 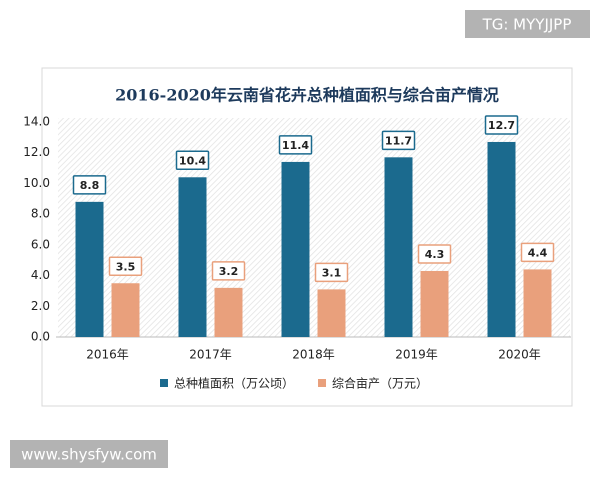 I want to click on y-tick-label: 4.0, so click(x=40, y=275).